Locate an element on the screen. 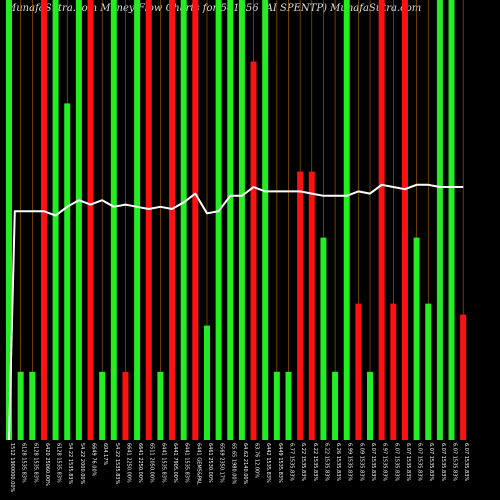 This screenshot has height=500, width=500. x-tick-label: 54.22 2000.00% is located at coordinates (82, 464).